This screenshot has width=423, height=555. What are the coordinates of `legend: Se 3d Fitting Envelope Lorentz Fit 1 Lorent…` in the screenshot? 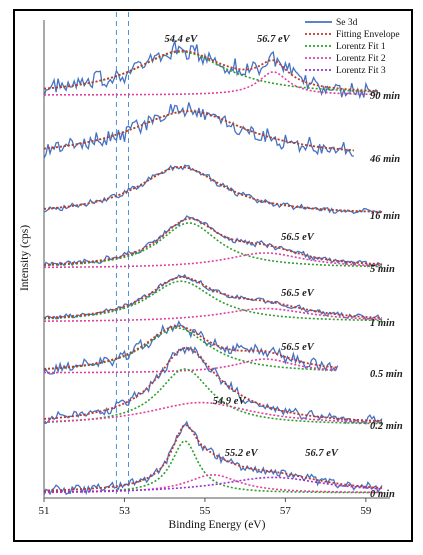 It's located at (352, 47).